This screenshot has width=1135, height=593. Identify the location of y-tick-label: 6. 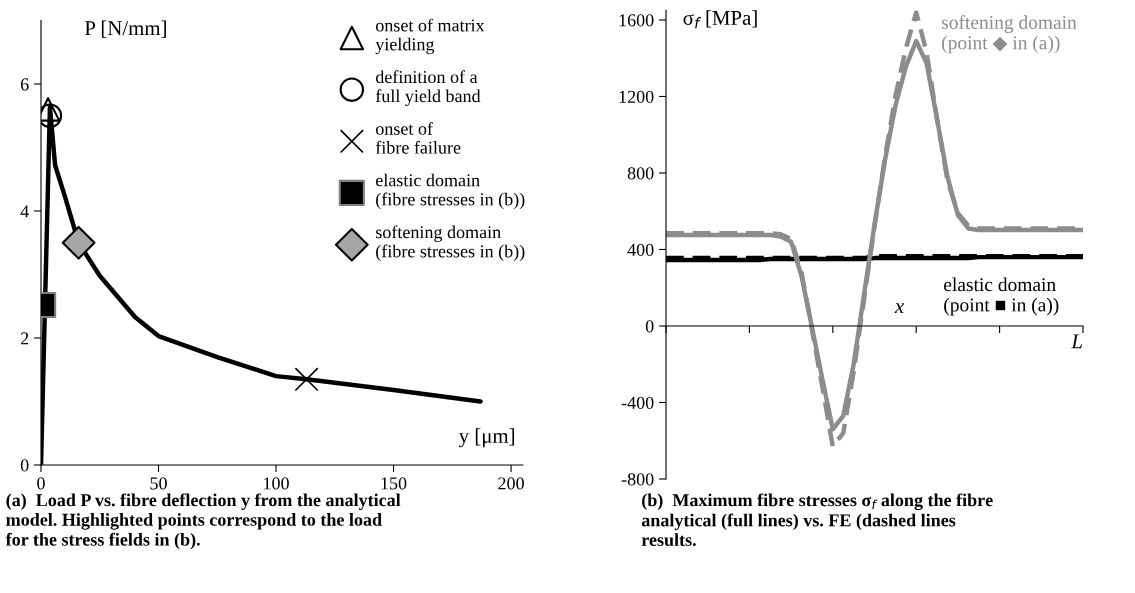
(24, 84).